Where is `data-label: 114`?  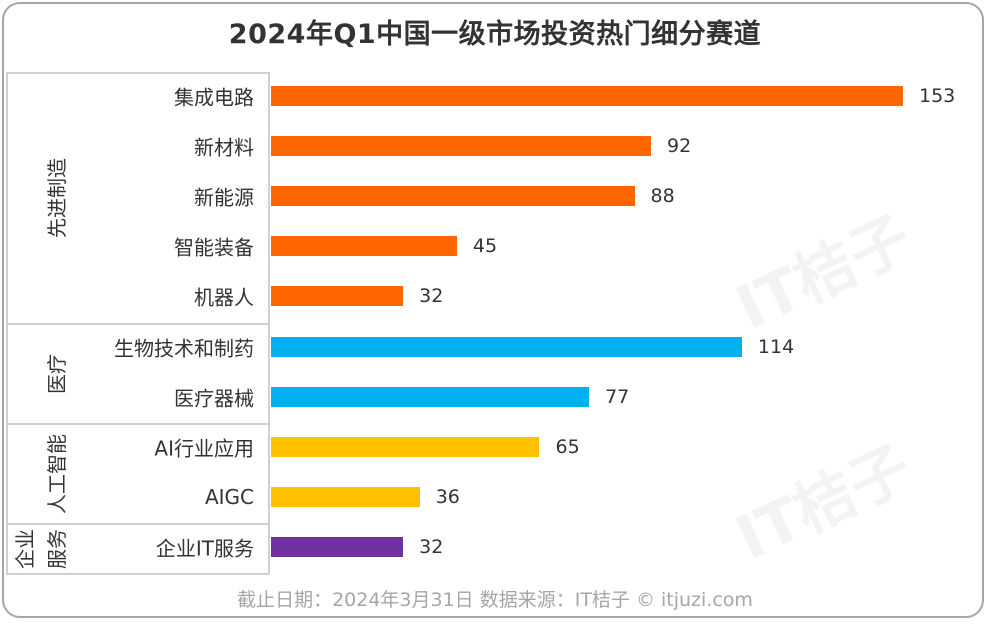 data-label: 114 is located at coordinates (776, 346).